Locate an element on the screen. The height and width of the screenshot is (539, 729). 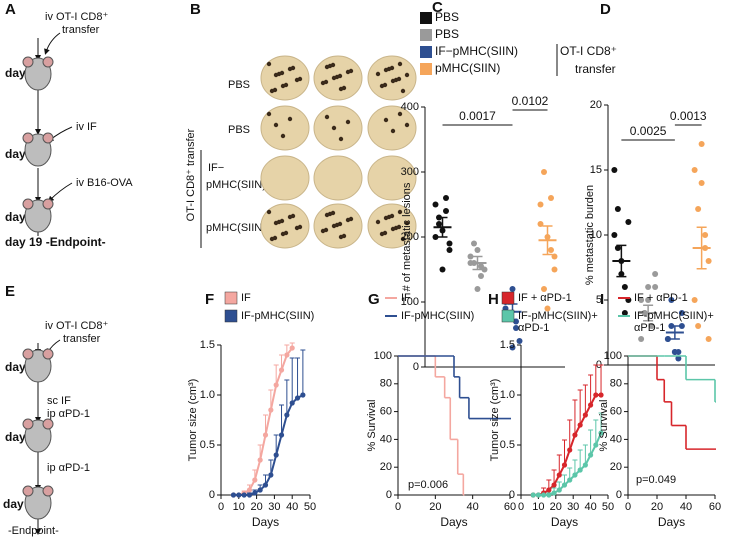
scheme-text: iv OT-I CD8⁺ is located at coordinates (76, 326).